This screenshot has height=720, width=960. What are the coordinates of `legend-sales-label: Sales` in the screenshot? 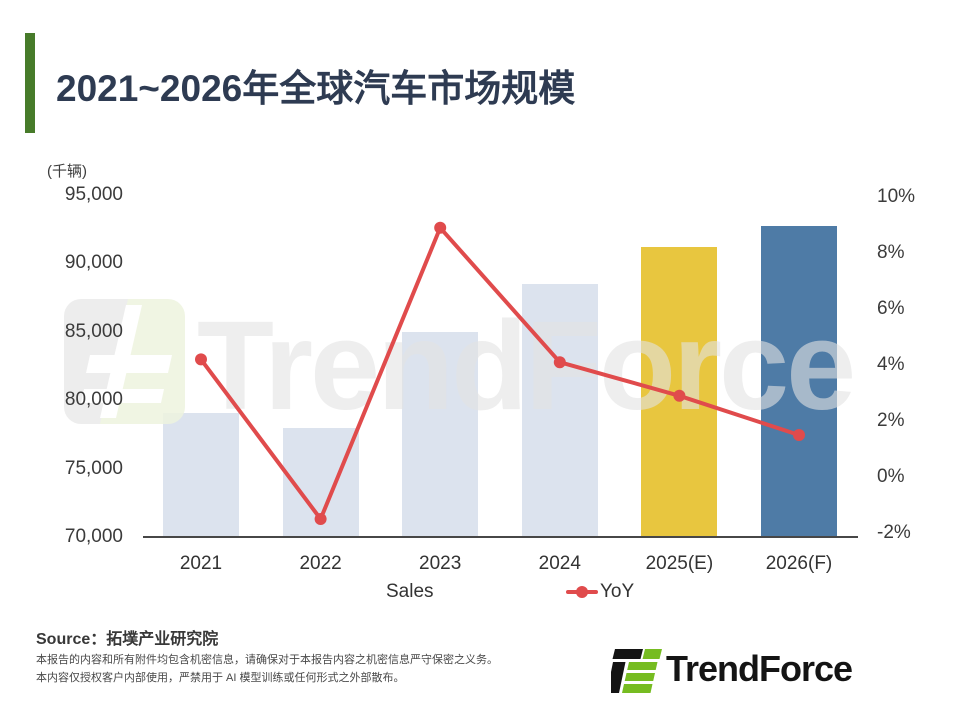 It's located at (410, 591).